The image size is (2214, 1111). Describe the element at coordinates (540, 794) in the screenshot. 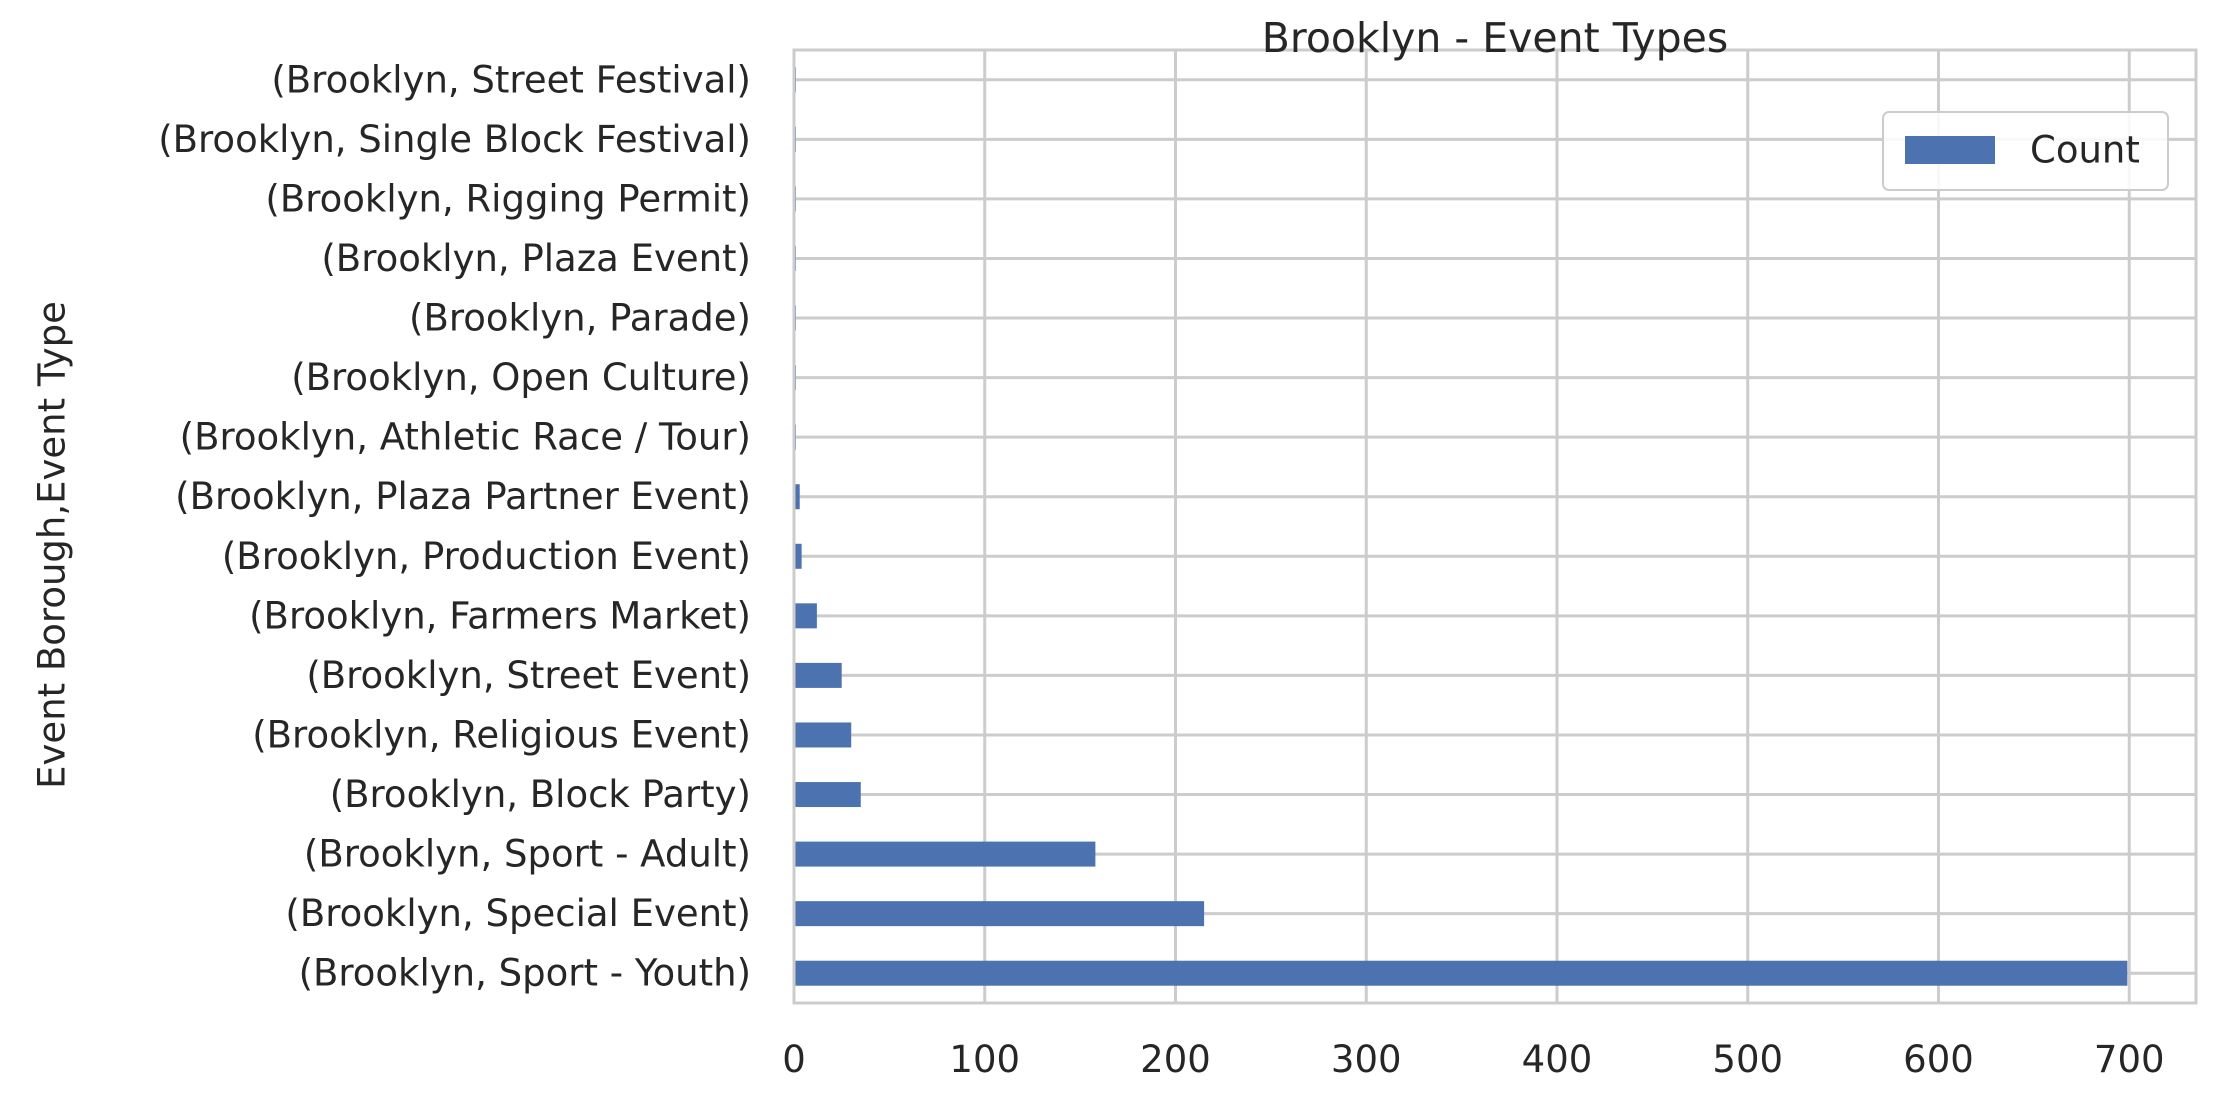

I see `y-tick-label: (Brooklyn, Block Party)` at that location.